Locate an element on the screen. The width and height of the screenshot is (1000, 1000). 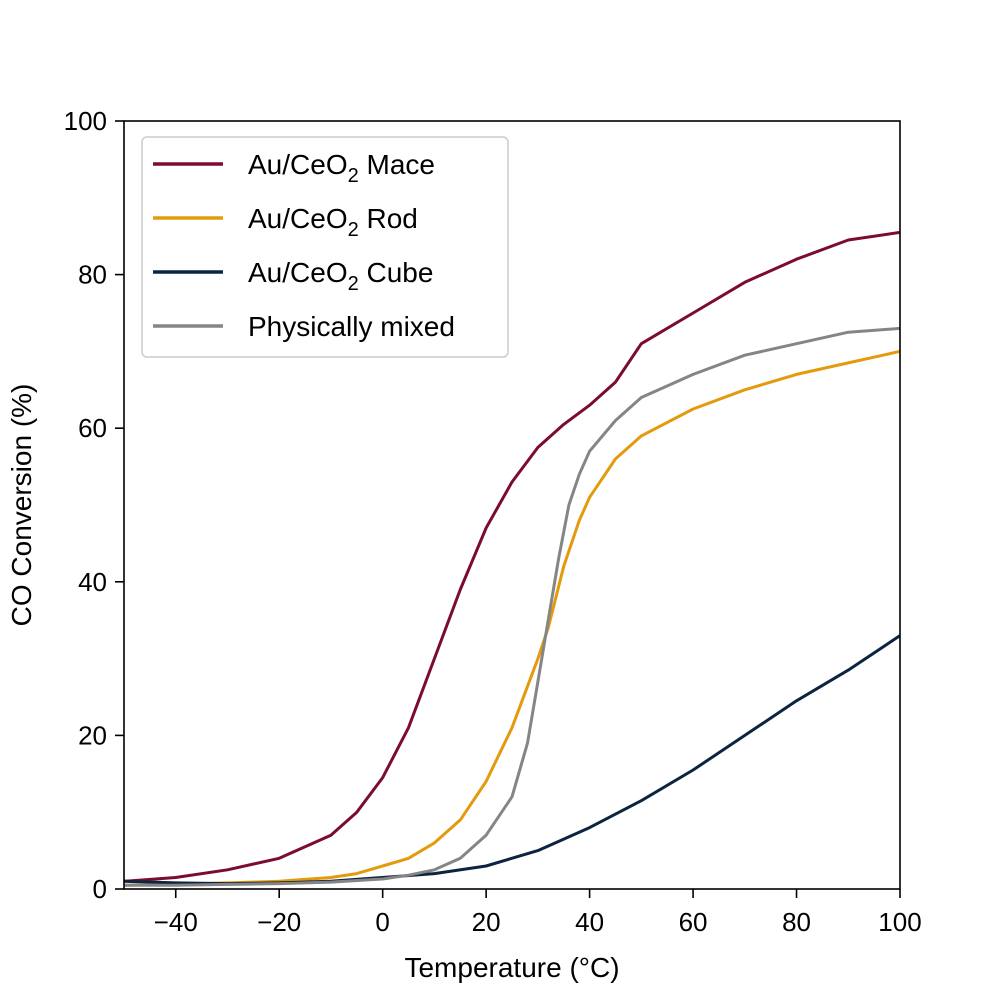
x-tick-label: 40 is located at coordinates (589, 922).